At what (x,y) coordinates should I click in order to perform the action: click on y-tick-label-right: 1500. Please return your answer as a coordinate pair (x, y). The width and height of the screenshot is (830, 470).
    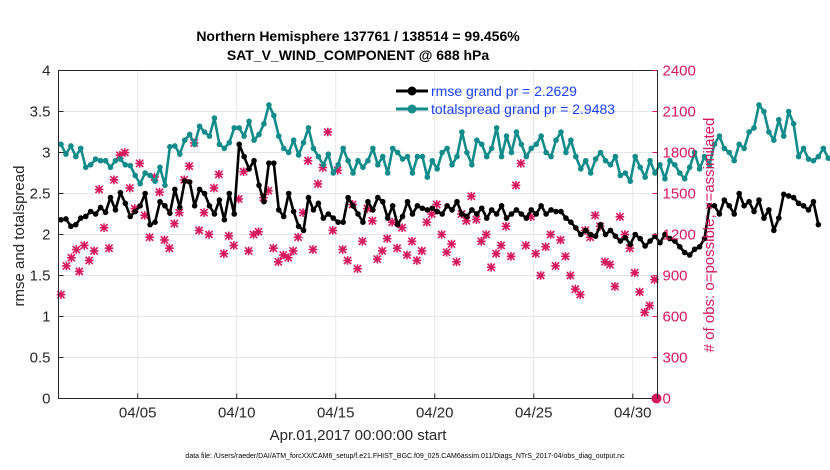
    Looking at the image, I should click on (679, 194).